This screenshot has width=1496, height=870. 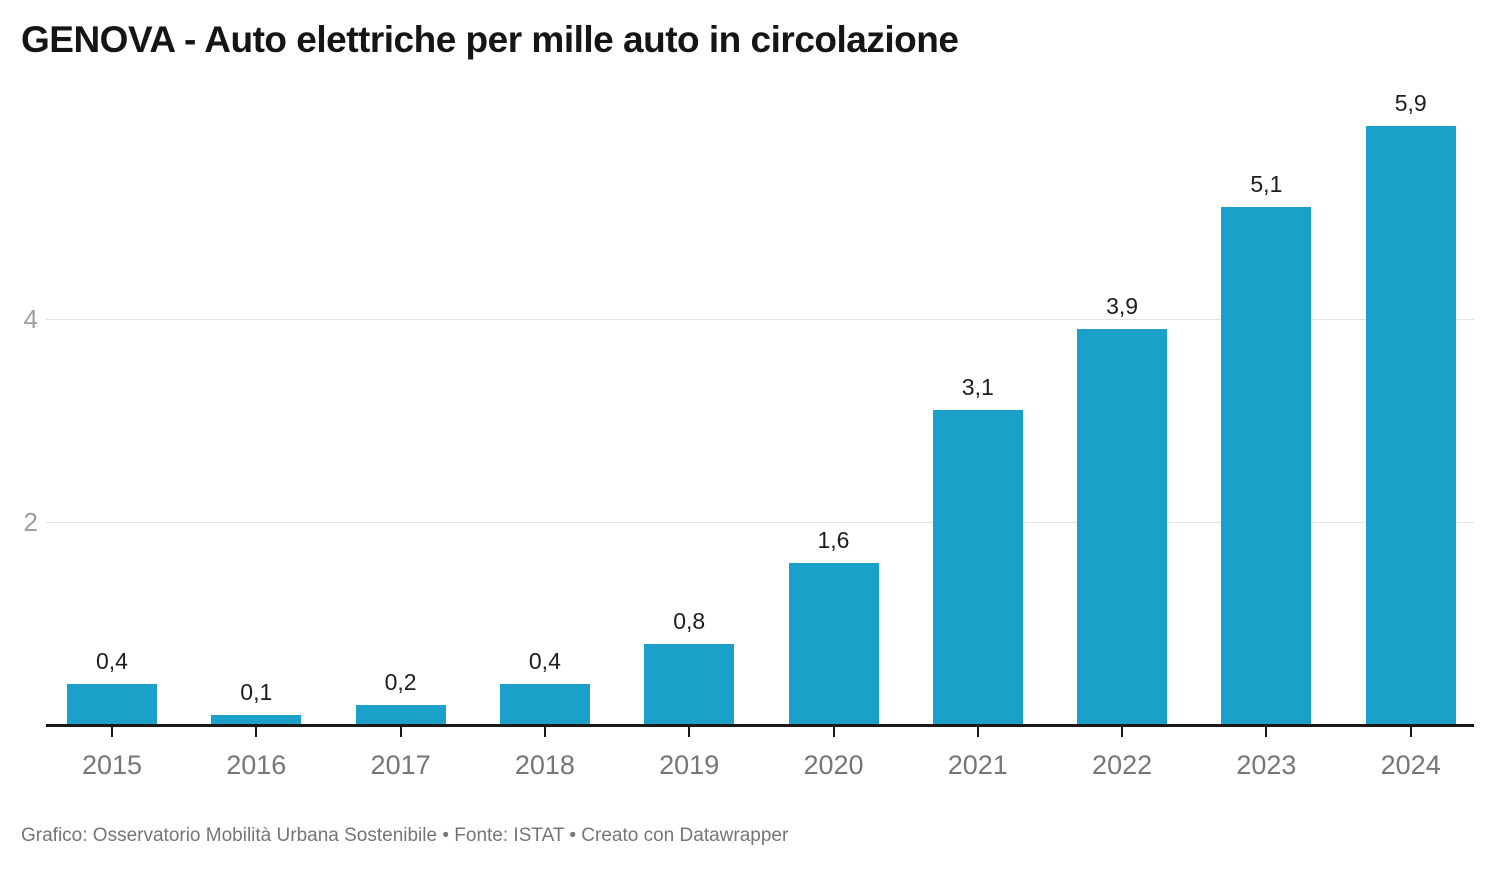 I want to click on x-axis-tick-label: 2018, so click(x=544, y=765).